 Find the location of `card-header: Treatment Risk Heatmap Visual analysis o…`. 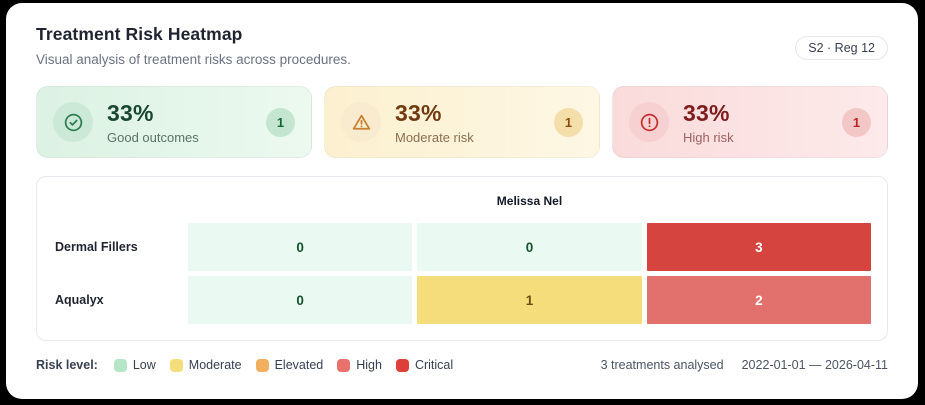

card-header: Treatment Risk Heatmap Visual analysis o… is located at coordinates (462, 45).